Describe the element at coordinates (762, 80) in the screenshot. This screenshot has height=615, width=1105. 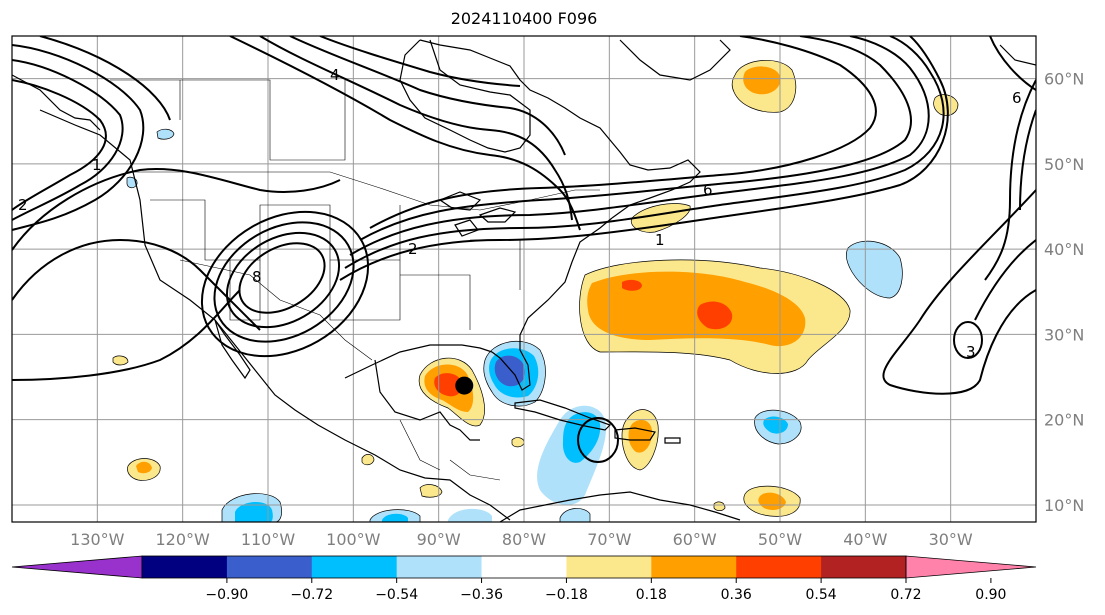
I see `positive-anomaly-north-atlantic-core` at that location.